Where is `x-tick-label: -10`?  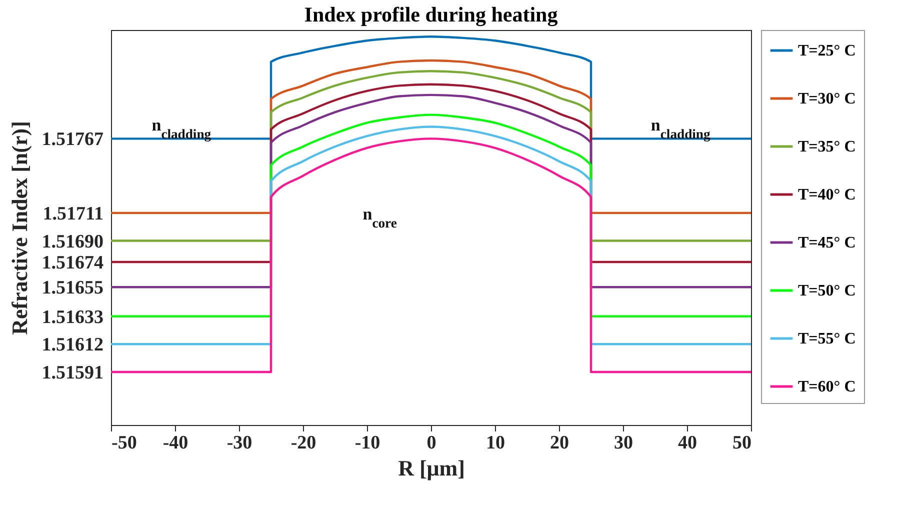
x-tick-label: -10 is located at coordinates (367, 443).